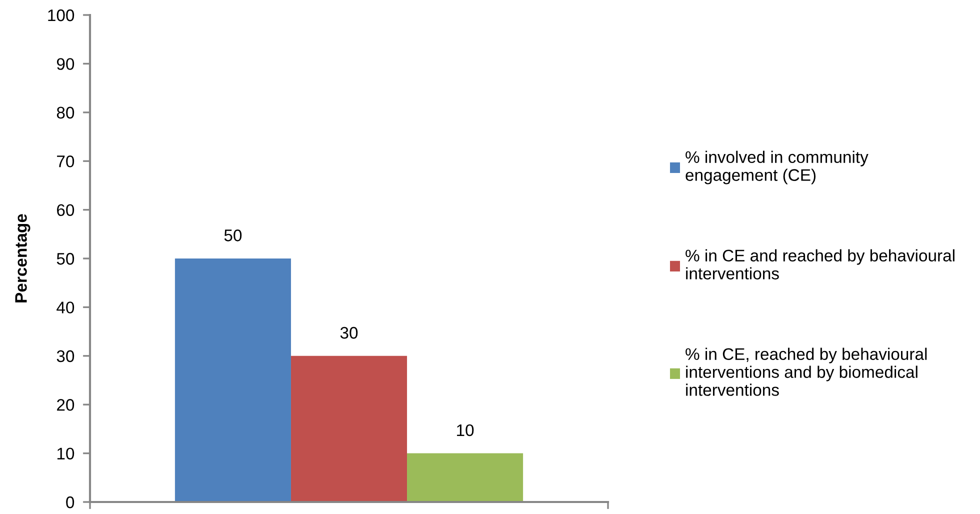 This screenshot has height=514, width=980. Describe the element at coordinates (777, 167) in the screenshot. I see `legend-label: % involved in community engagement (CE)` at that location.